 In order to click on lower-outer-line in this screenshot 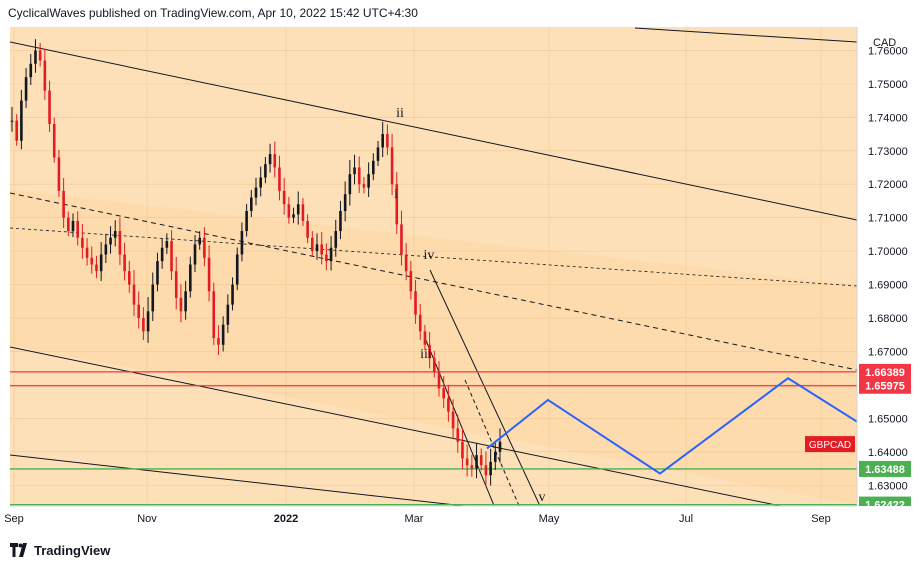, I will do `click(239, 480)`.